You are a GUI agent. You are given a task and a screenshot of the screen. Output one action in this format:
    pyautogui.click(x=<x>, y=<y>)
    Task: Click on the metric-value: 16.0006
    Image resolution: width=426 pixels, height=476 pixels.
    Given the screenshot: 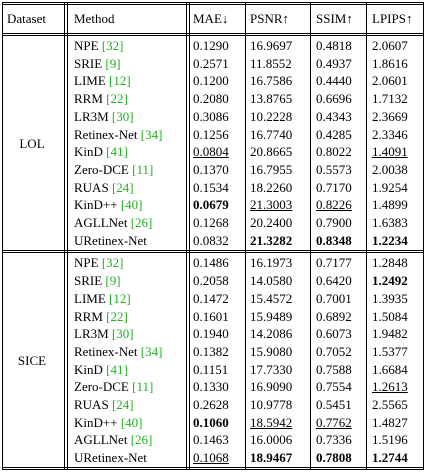 What is the action you would take?
    pyautogui.click(x=271, y=440)
    